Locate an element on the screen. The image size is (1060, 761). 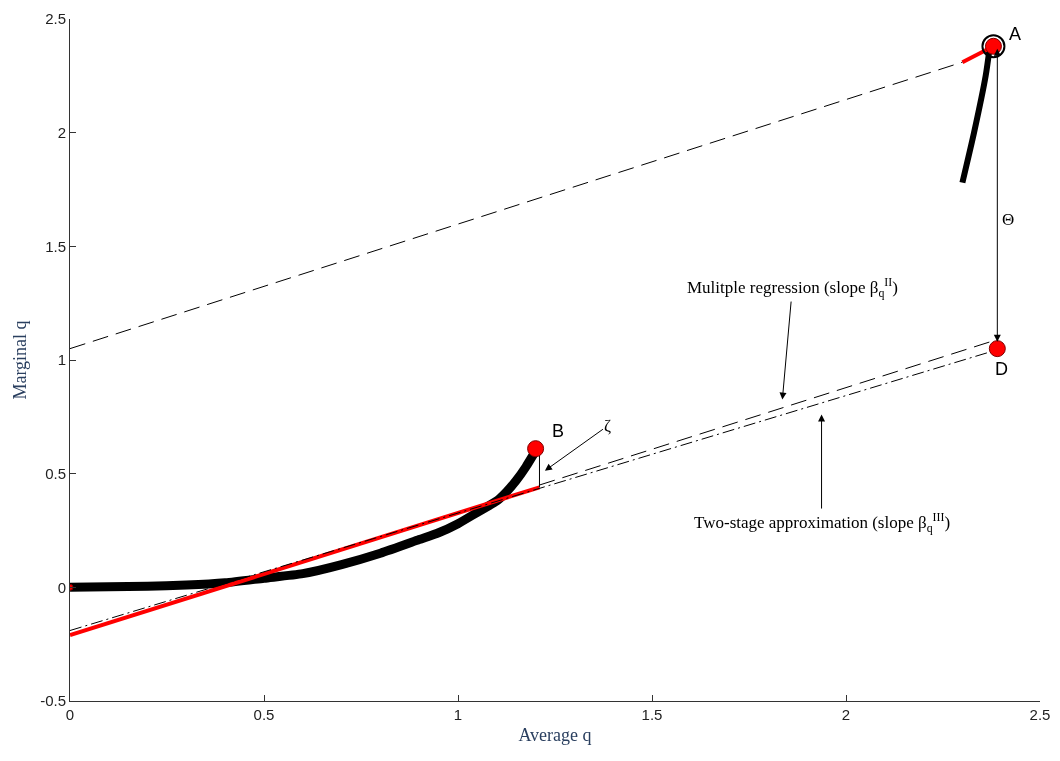
y-tick-label: 0 is located at coordinates (61, 587).